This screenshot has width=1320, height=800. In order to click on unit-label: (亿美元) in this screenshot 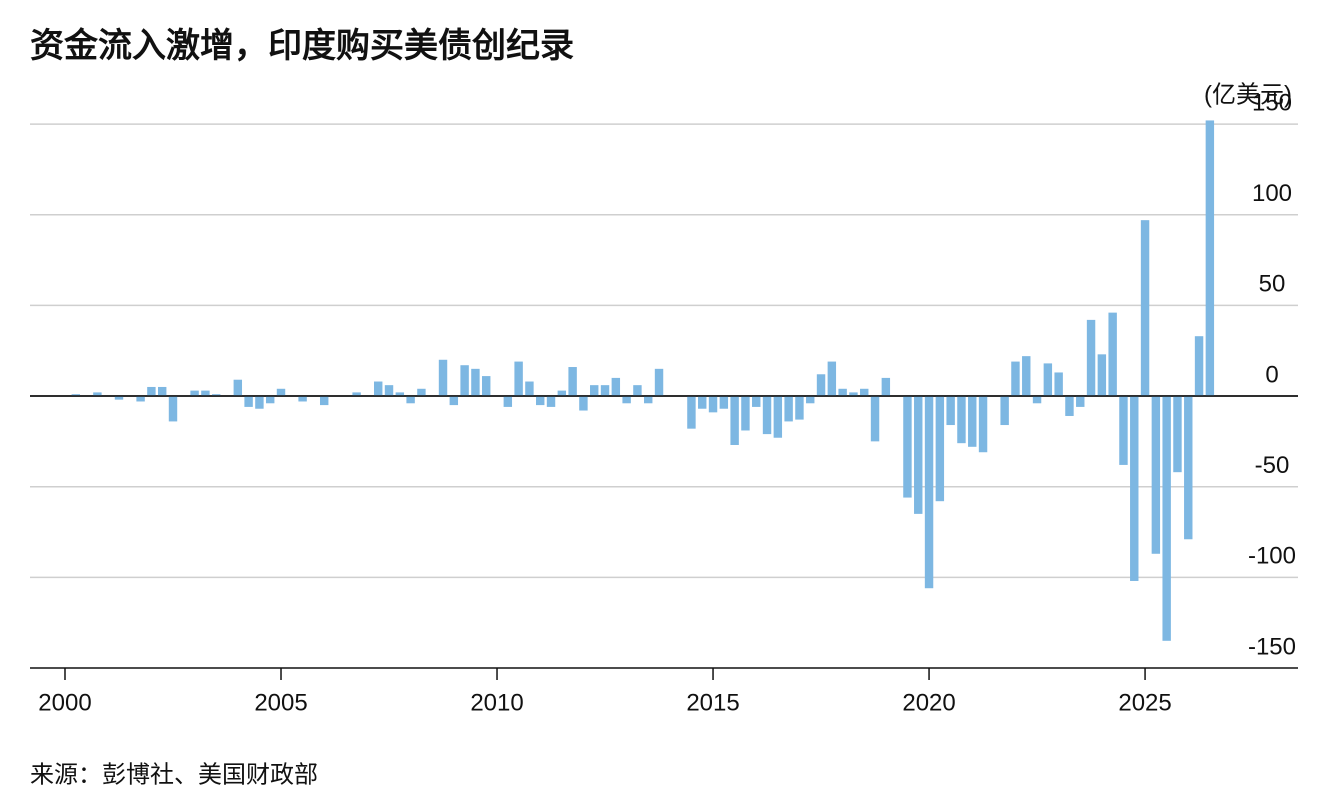, I will do `click(1248, 94)`.